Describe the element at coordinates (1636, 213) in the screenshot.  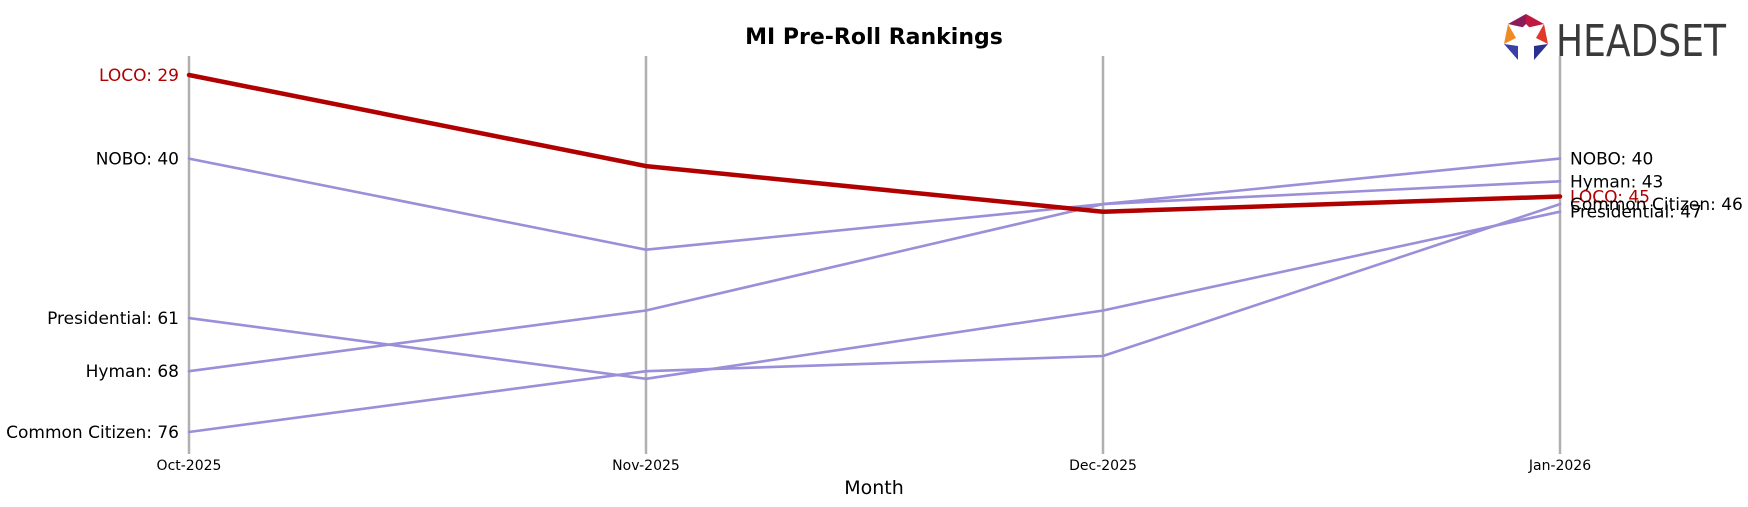
I see `end-label: Presidential: 47` at that location.